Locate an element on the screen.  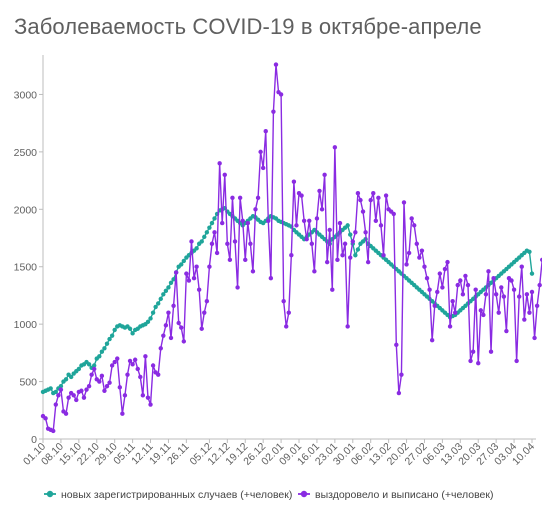
y-tick-label: 1500 is located at coordinates (26, 268).